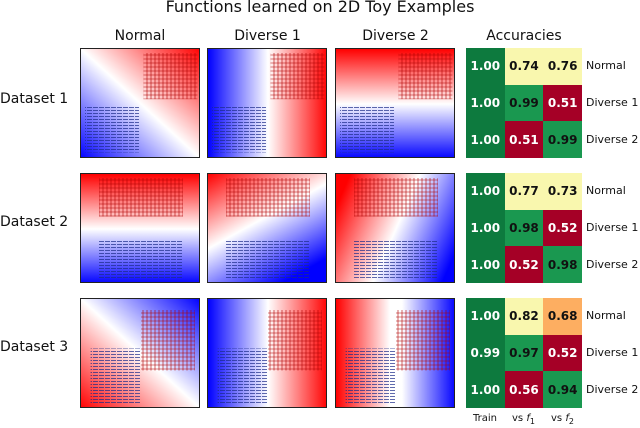 This screenshot has height=428, width=640. Describe the element at coordinates (320, 8) in the screenshot. I see `figure-title: Functions learned on 2D Toy Examples` at that location.